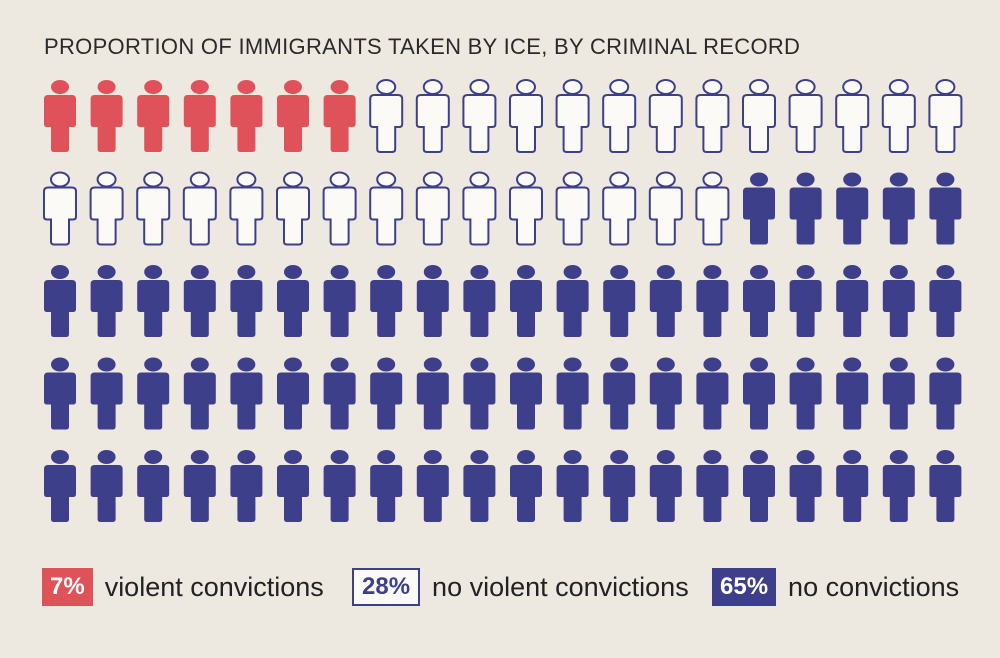 This screenshot has width=1000, height=658. What do you see at coordinates (744, 587) in the screenshot?
I see `legend-swatch-no-convictions: 65%` at bounding box center [744, 587].